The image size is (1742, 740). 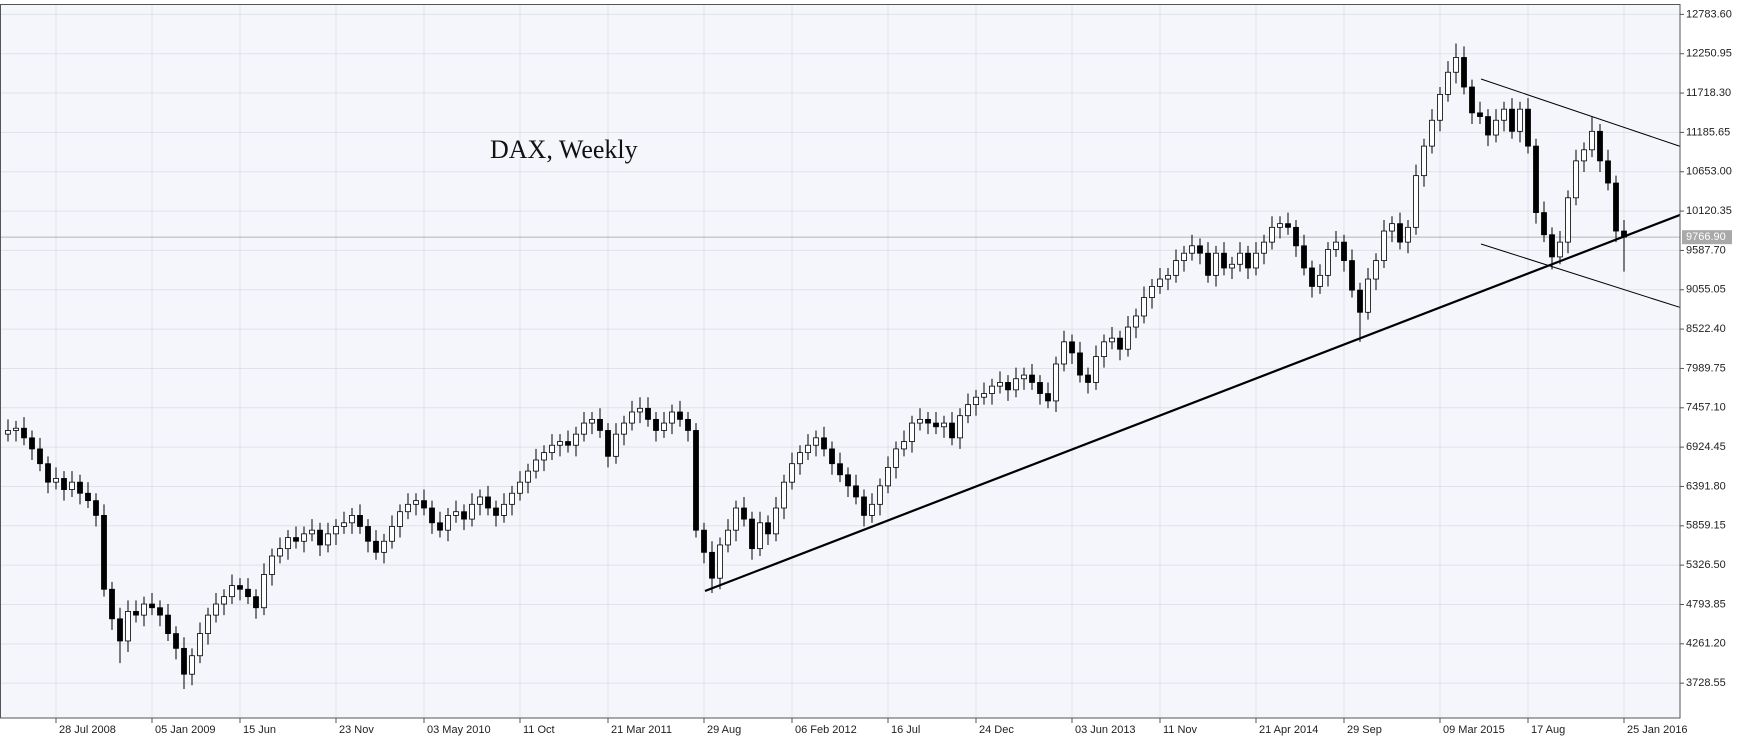 What do you see at coordinates (1180, 730) in the screenshot?
I see `x-tick-label: 11 Nov` at bounding box center [1180, 730].